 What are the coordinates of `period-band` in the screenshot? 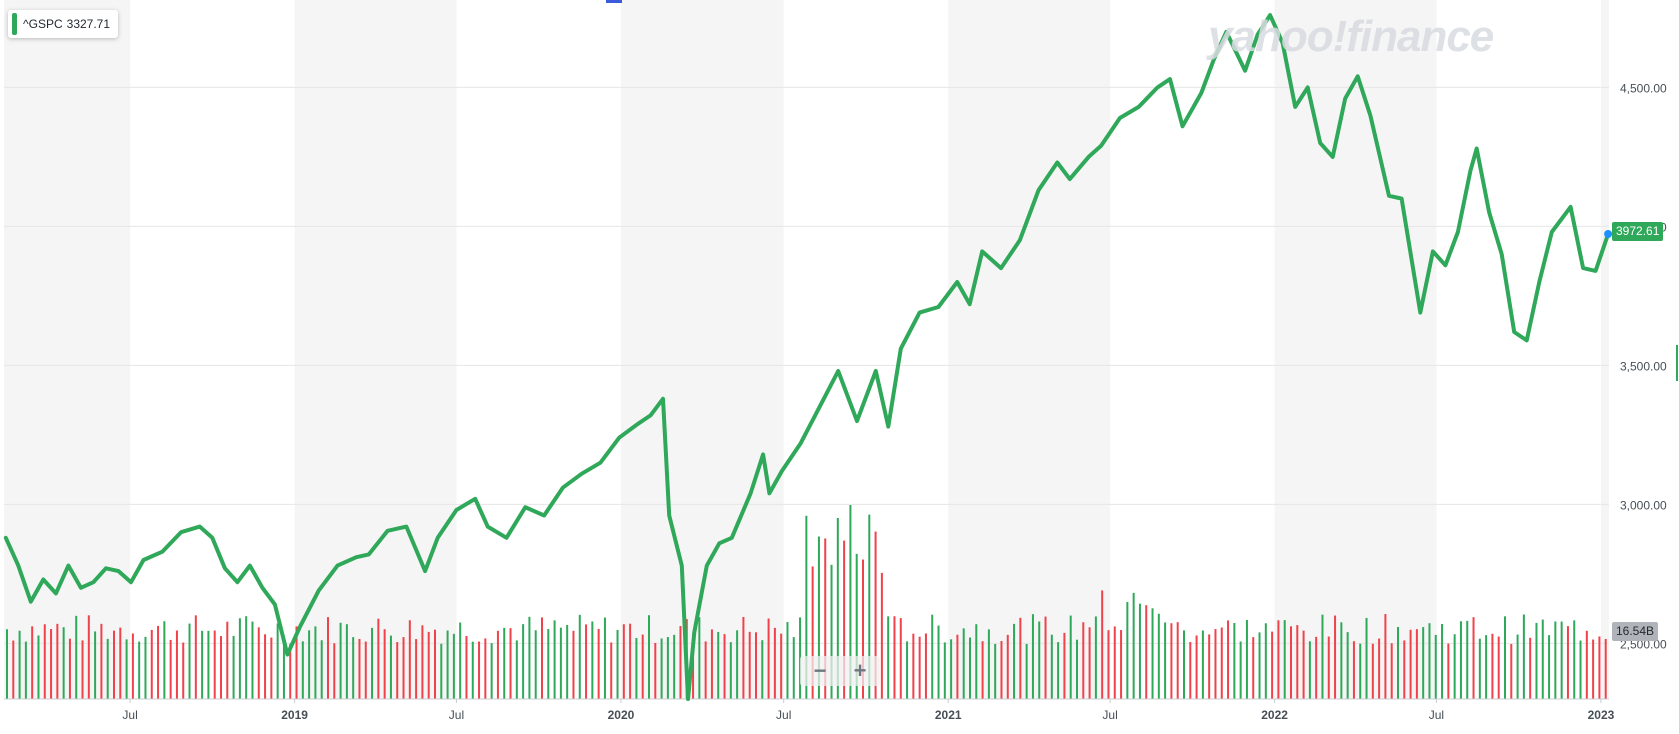 It's located at (67, 349).